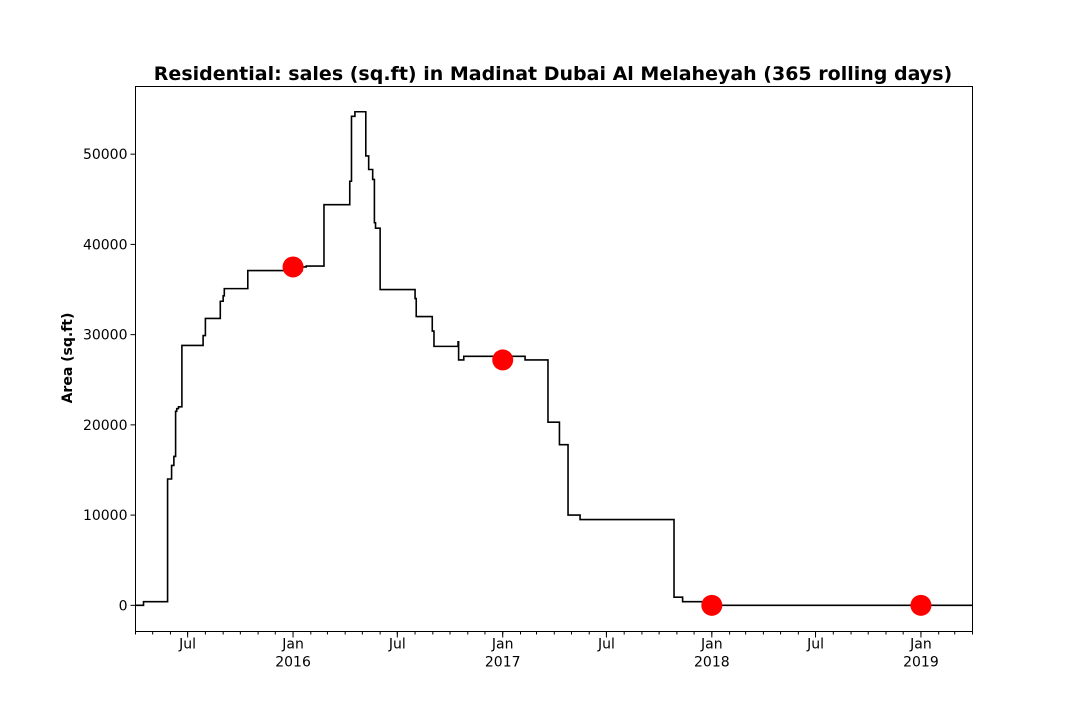 The image size is (1080, 720). I want to click on x-tick-year-label: 2018, so click(712, 663).